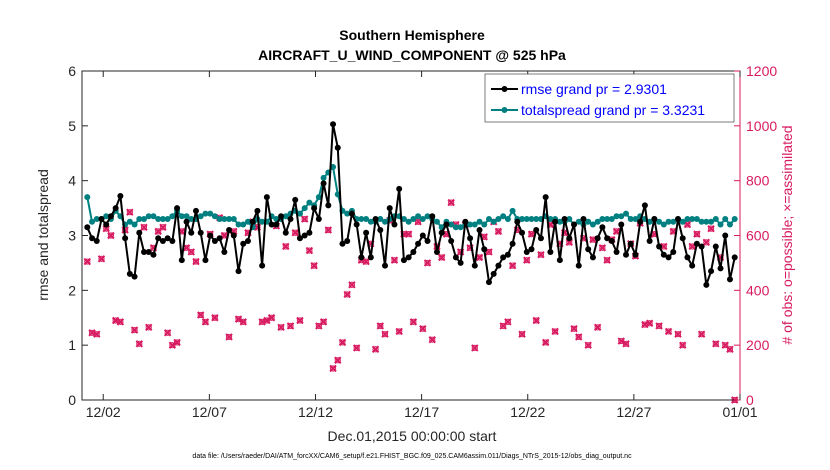  I want to click on y-tick-label: 5, so click(72, 126).